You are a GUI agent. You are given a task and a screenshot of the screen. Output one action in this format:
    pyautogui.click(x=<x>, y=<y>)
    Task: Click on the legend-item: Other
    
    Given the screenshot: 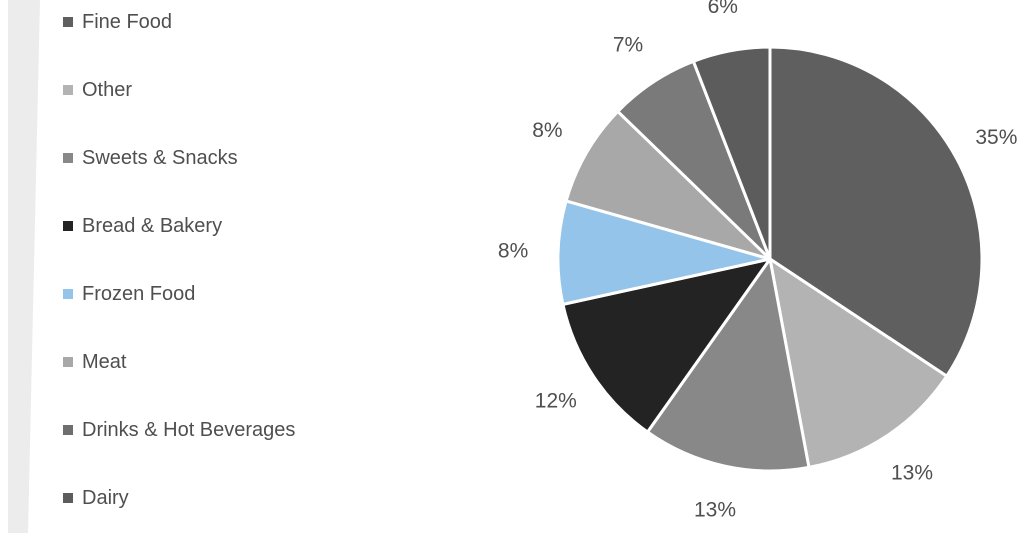 What is the action you would take?
    pyautogui.click(x=97, y=90)
    